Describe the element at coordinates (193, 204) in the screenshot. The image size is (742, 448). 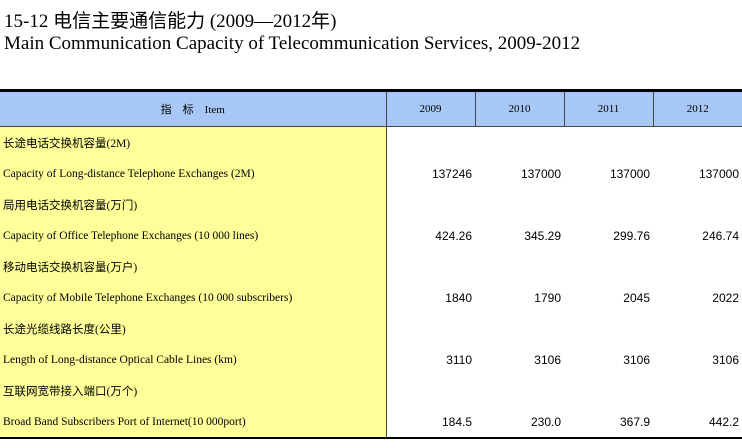
I see `row-label-cn: 局用电话交换机容量(万门)` at that location.